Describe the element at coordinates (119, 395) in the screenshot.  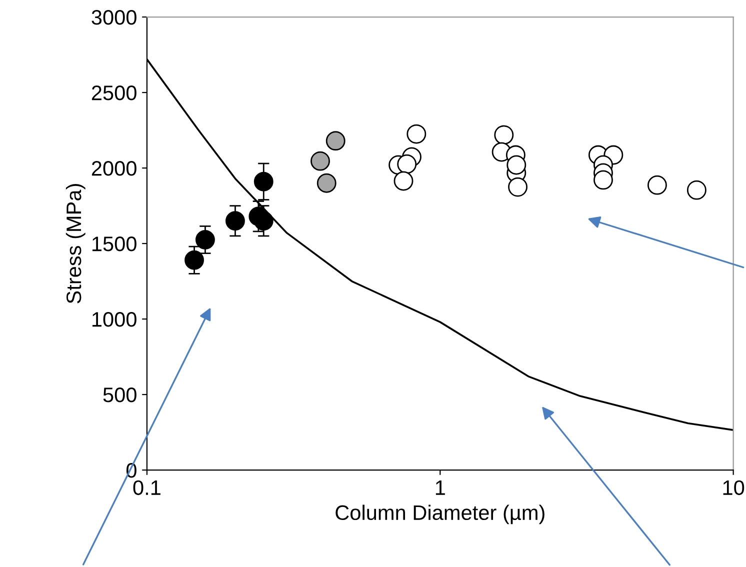
I see `y-tick-label: 500` at that location.